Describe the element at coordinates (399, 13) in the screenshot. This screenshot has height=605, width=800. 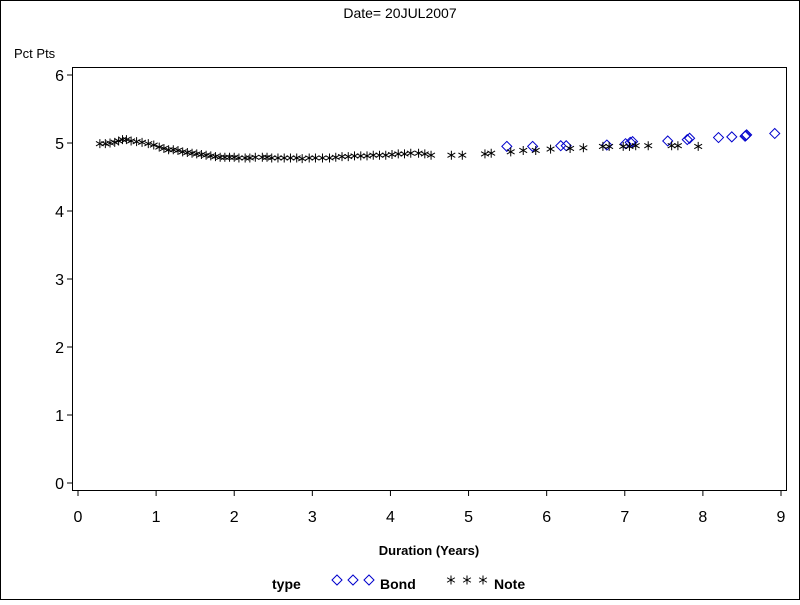
I see `chart-title: Date= 20JUL2007` at that location.